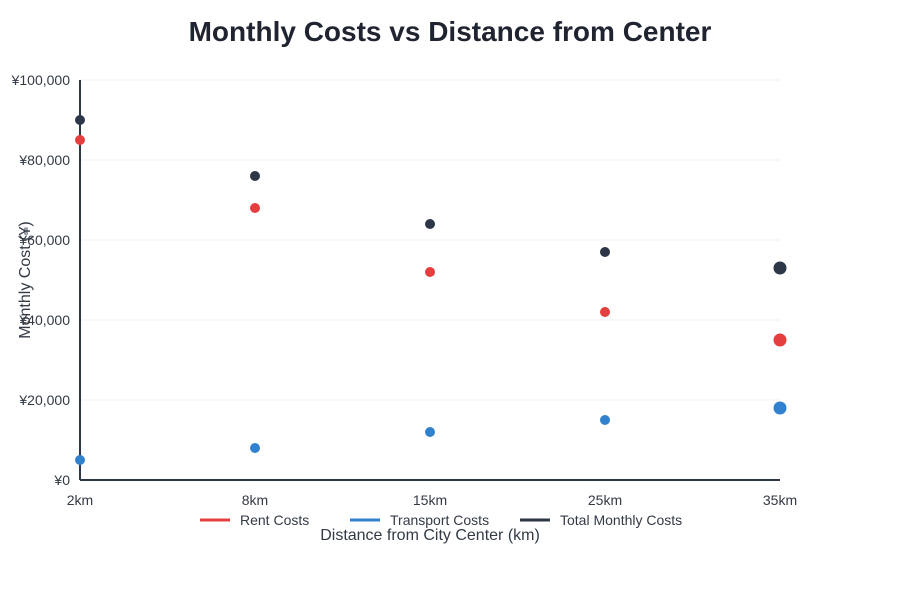  What do you see at coordinates (44, 320) in the screenshot?
I see `y-tick-label: ¥40,000` at bounding box center [44, 320].